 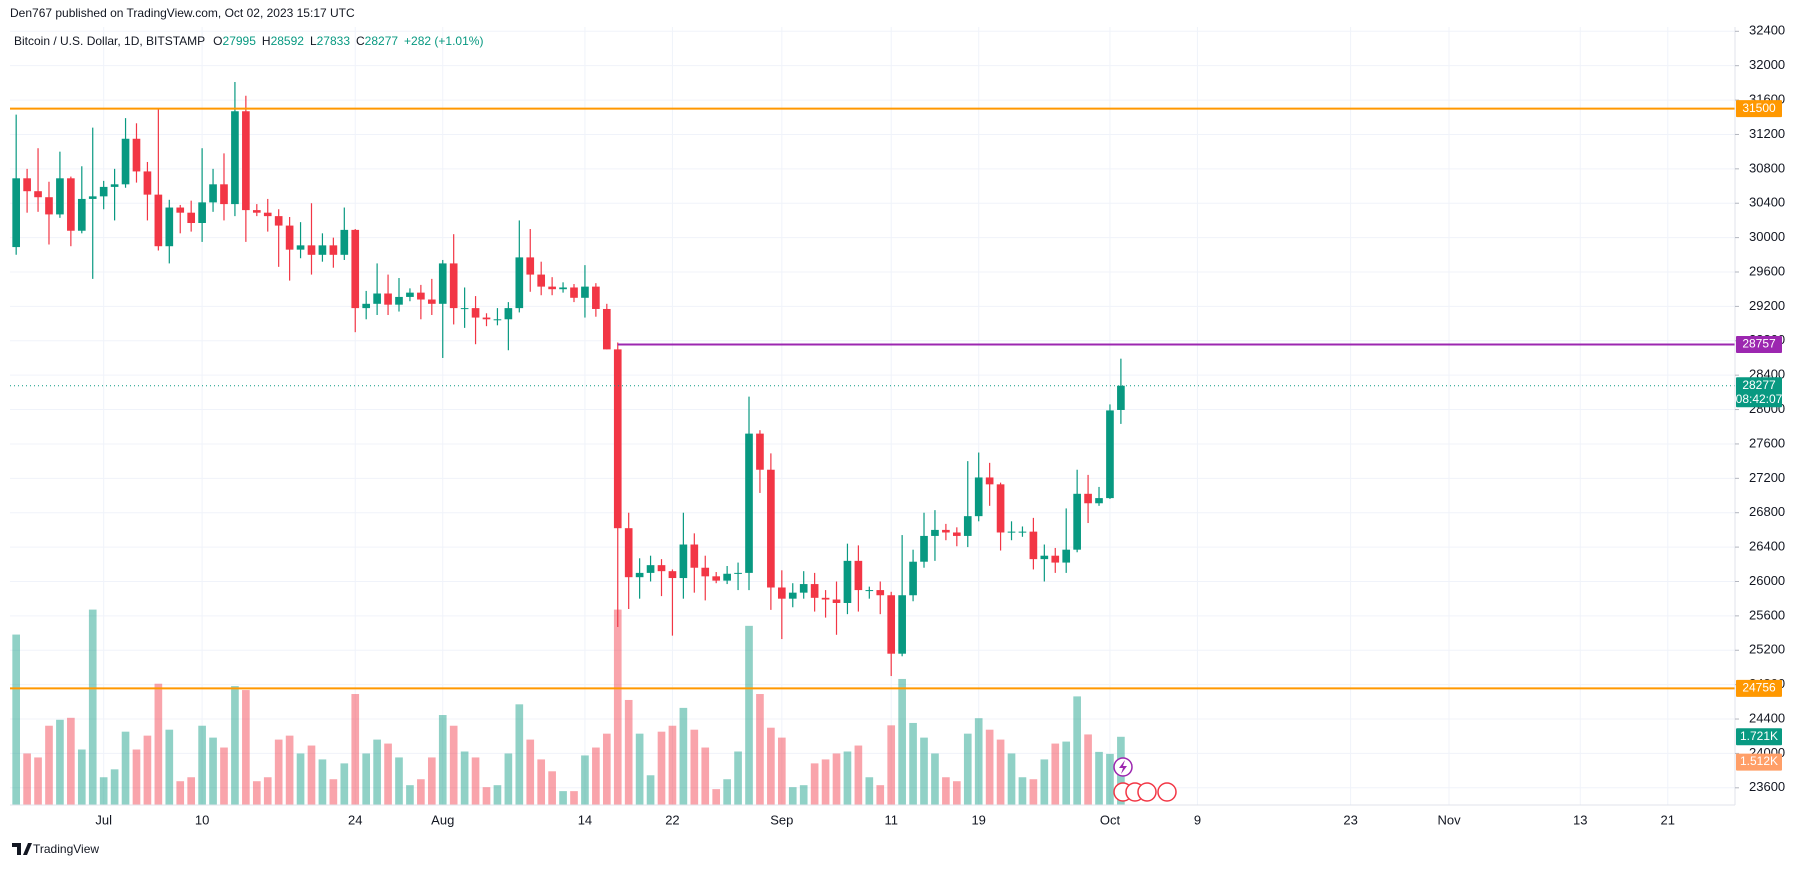 What do you see at coordinates (1767, 167) in the screenshot?
I see `y-tick-label: 30800` at bounding box center [1767, 167].